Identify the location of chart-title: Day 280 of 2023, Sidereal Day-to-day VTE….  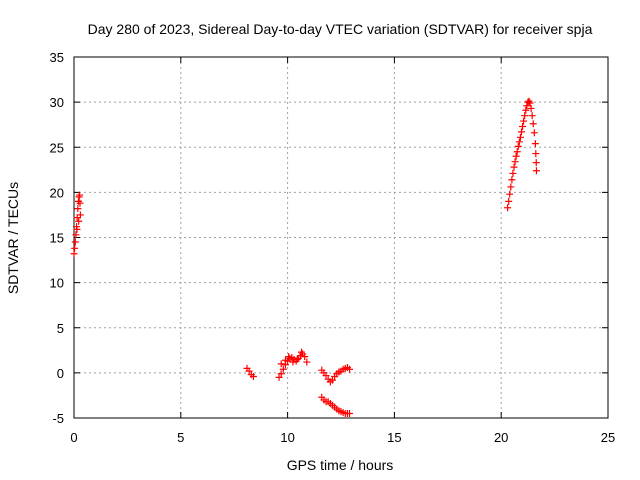
(340, 29).